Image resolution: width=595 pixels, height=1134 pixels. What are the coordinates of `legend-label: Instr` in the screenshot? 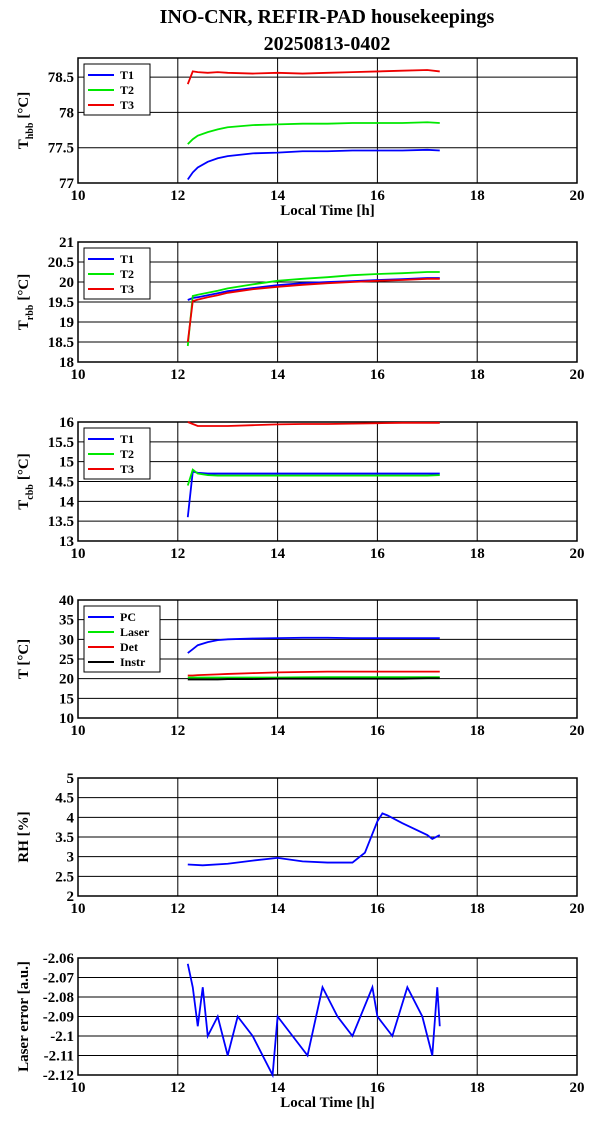 It's located at (133, 662).